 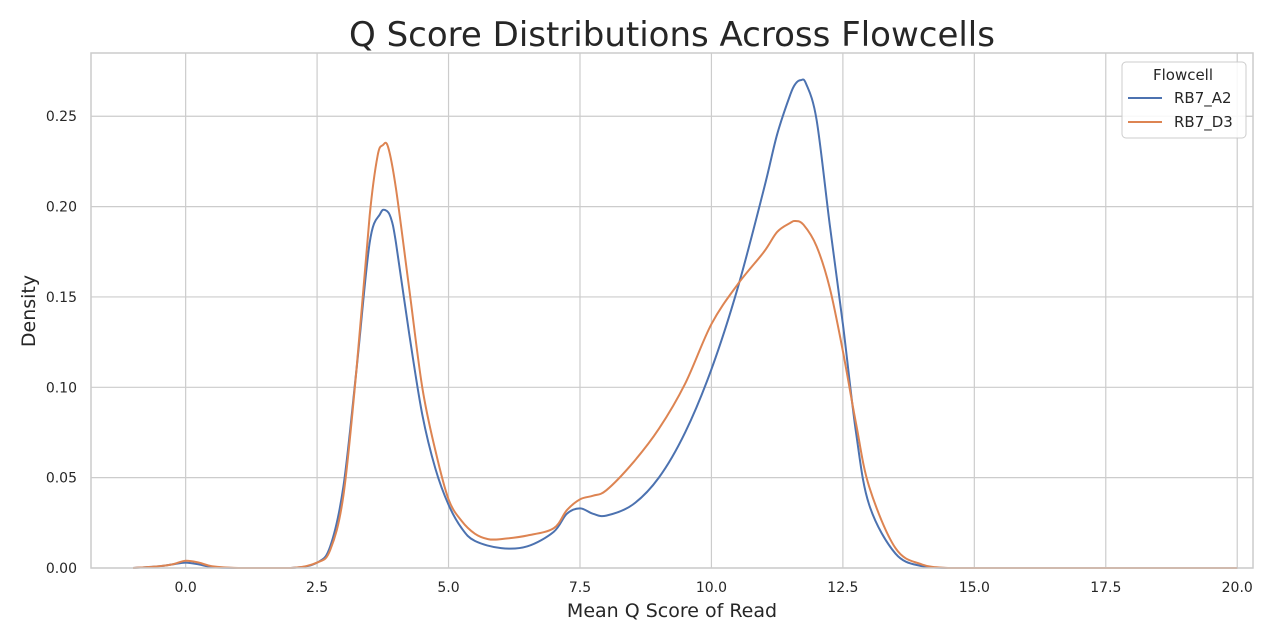 What do you see at coordinates (61, 569) in the screenshot?
I see `y-tick-label: 0.00` at bounding box center [61, 569].